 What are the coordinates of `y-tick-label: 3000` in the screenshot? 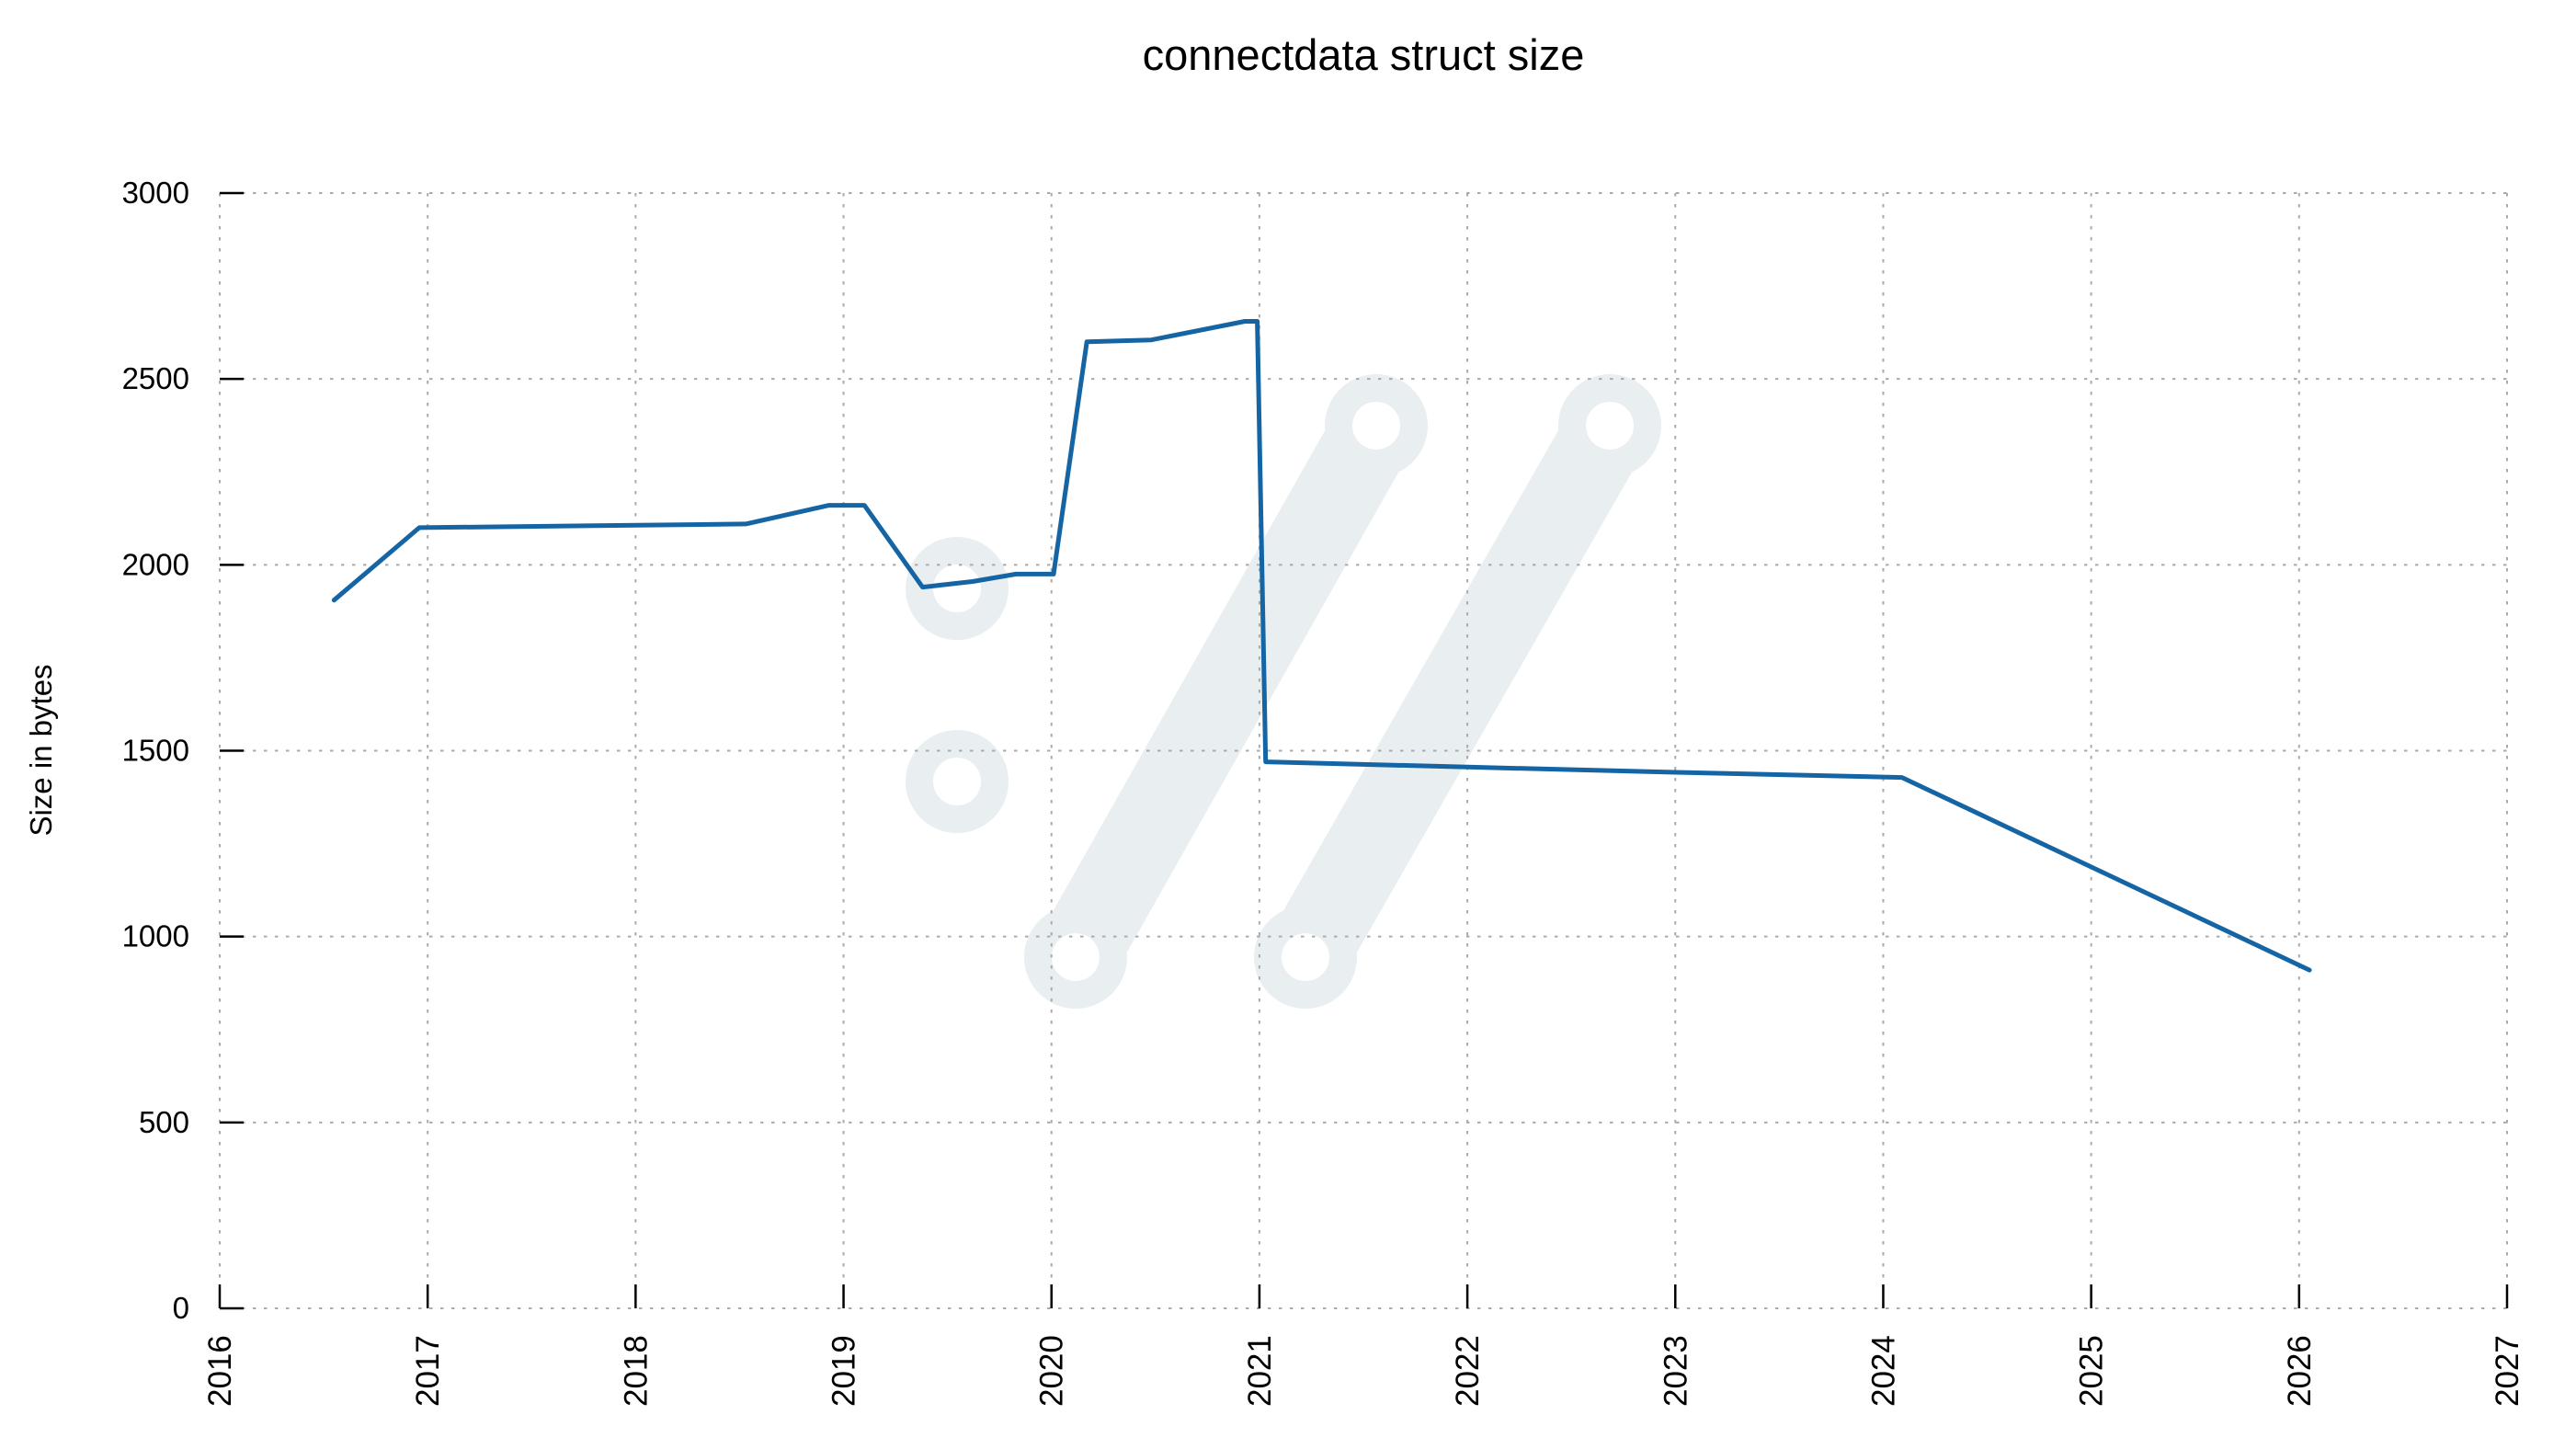 It's located at (155, 193).